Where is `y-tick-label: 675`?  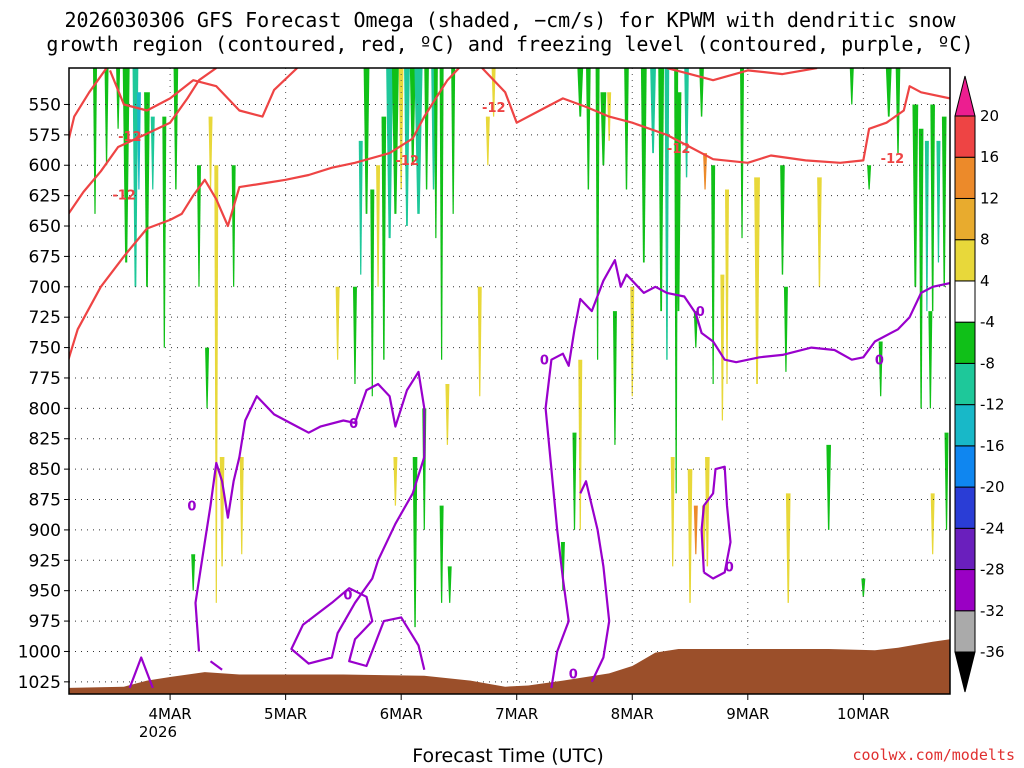 y-tick-label: 675 is located at coordinates (45, 257).